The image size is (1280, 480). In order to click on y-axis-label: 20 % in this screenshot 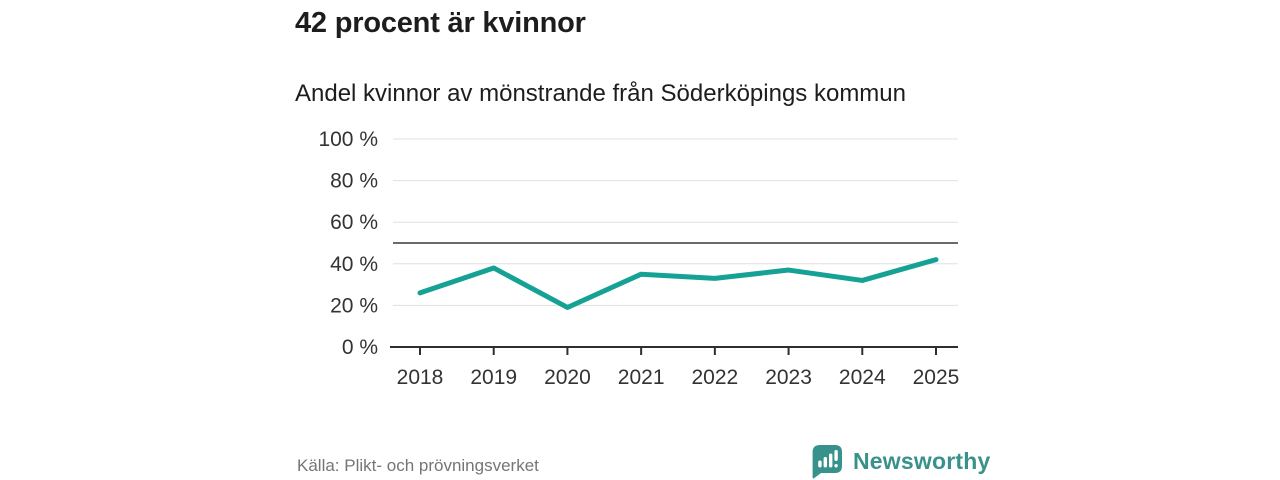, I will do `click(354, 305)`.